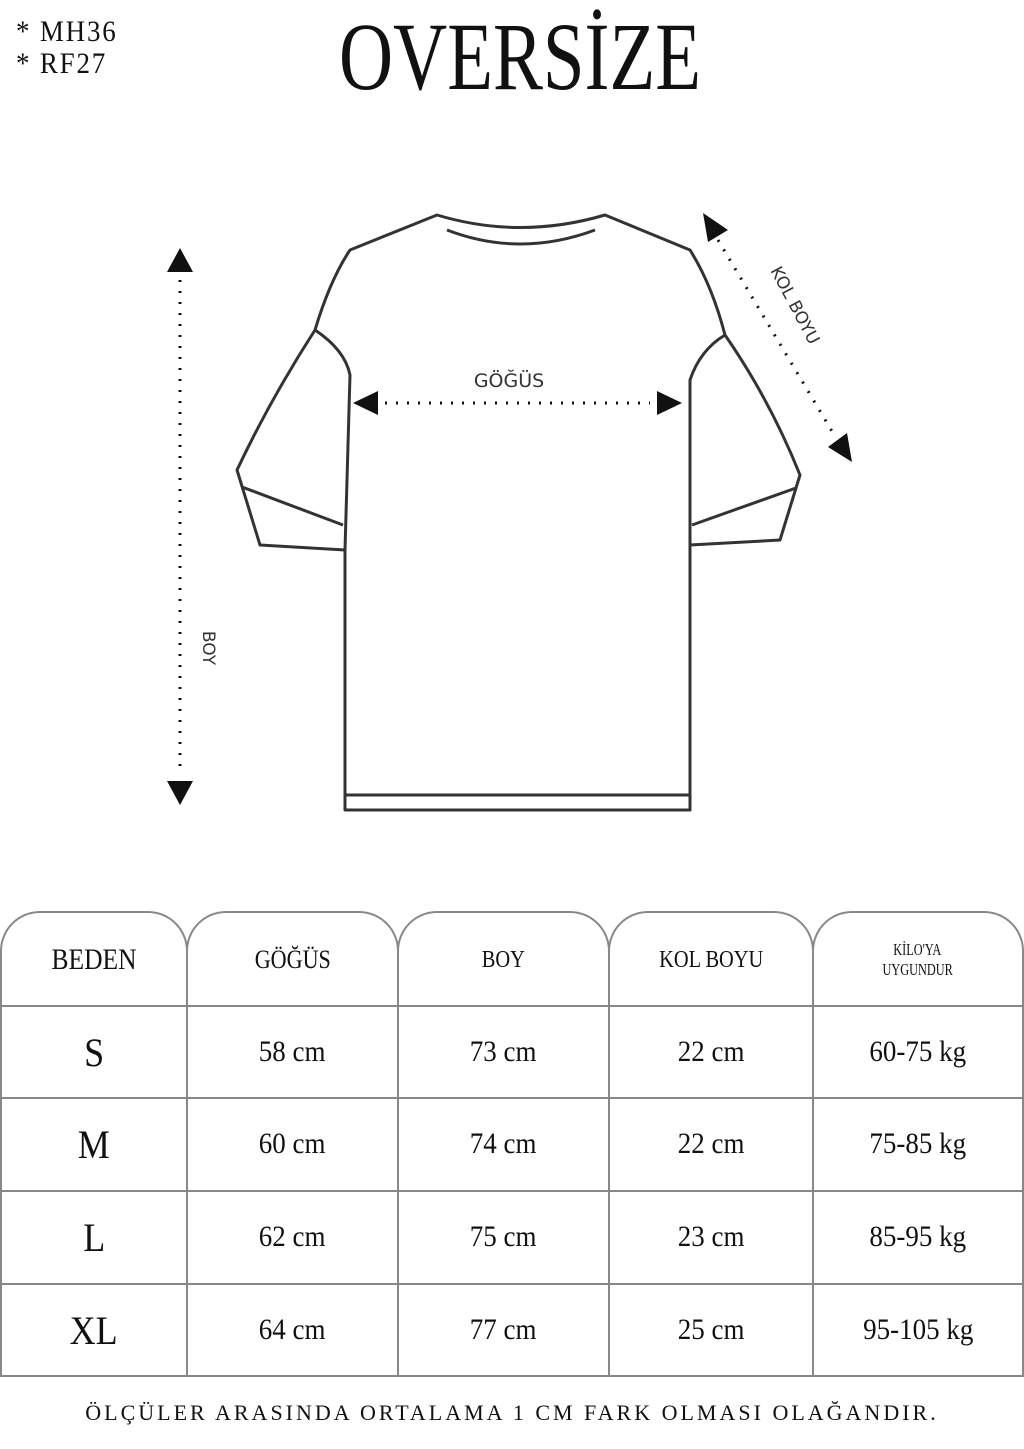 The image size is (1024, 1449). Describe the element at coordinates (292, 1143) in the screenshot. I see `cell-chest: 60 cm` at that location.